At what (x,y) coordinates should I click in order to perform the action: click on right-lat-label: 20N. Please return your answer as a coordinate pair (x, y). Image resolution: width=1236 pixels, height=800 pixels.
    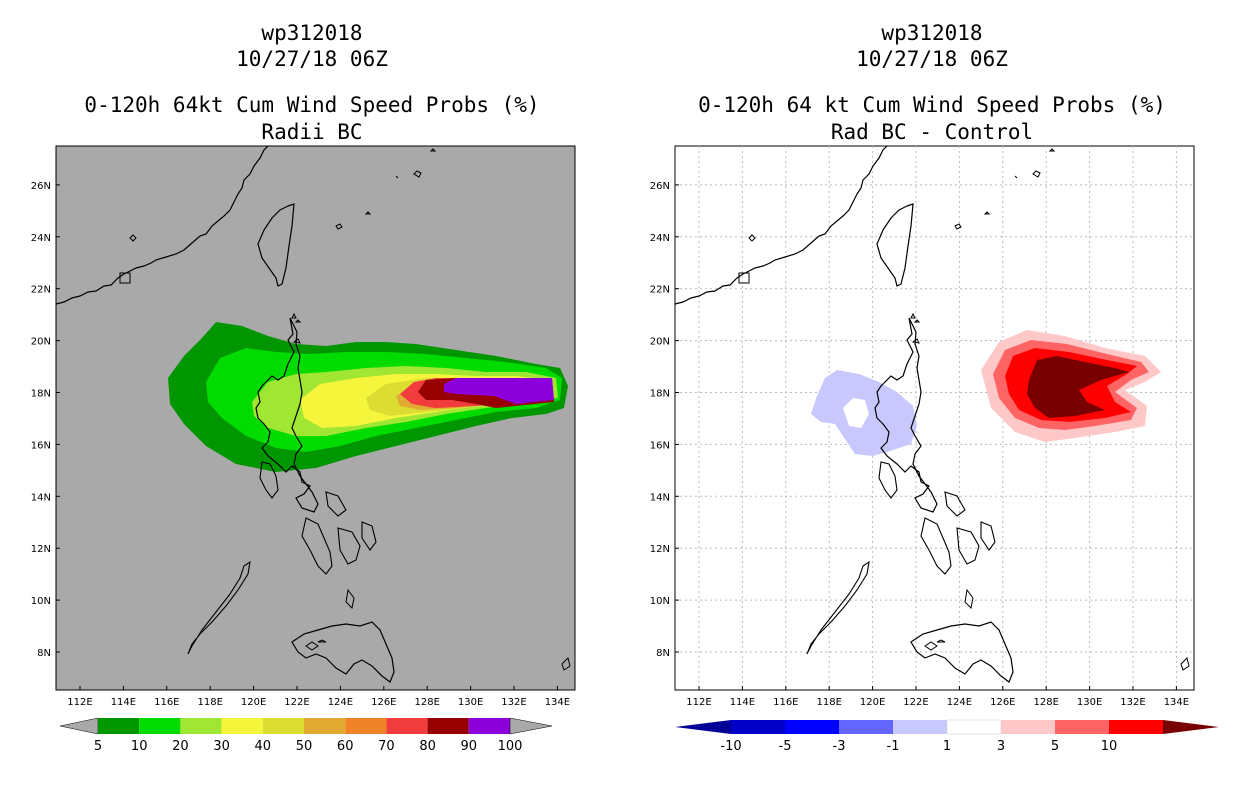
    Looking at the image, I should click on (660, 342).